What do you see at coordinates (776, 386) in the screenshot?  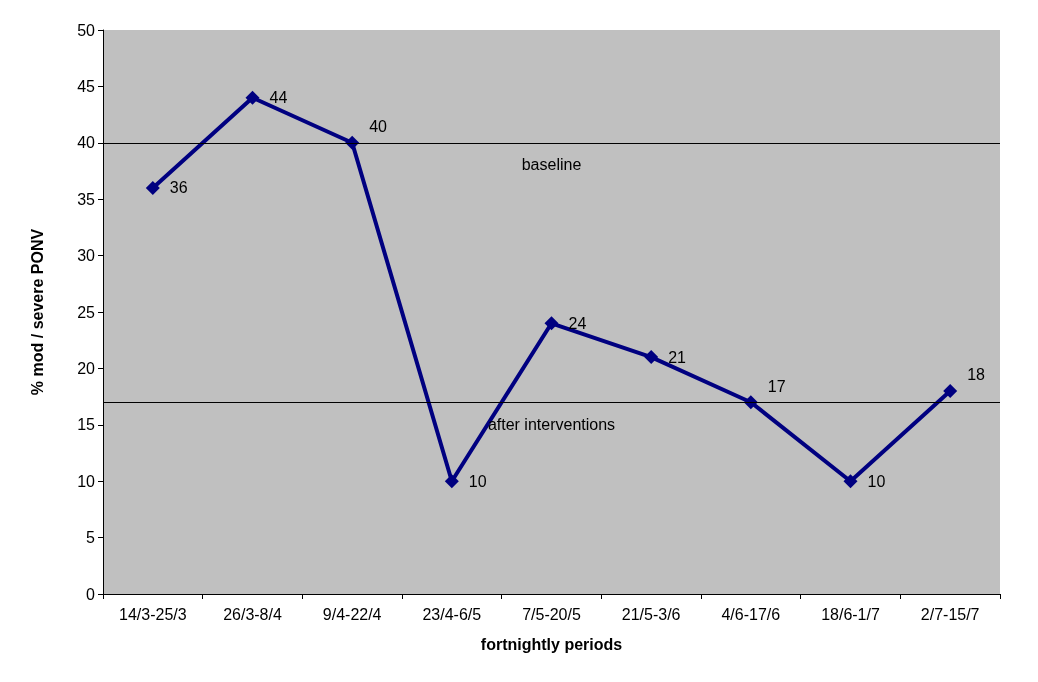 I see `data-label: 17` at bounding box center [776, 386].